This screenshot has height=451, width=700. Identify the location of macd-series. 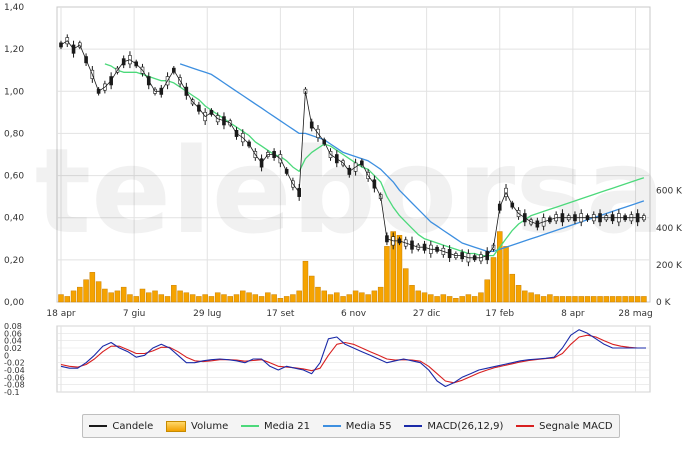
(353, 358).